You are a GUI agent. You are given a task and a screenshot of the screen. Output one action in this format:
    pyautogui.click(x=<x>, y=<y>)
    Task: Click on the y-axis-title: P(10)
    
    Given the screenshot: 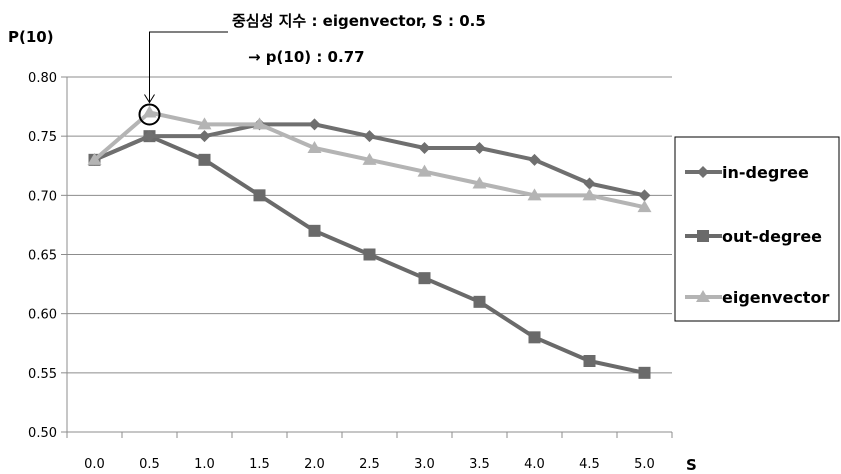 What is the action you would take?
    pyautogui.click(x=31, y=37)
    